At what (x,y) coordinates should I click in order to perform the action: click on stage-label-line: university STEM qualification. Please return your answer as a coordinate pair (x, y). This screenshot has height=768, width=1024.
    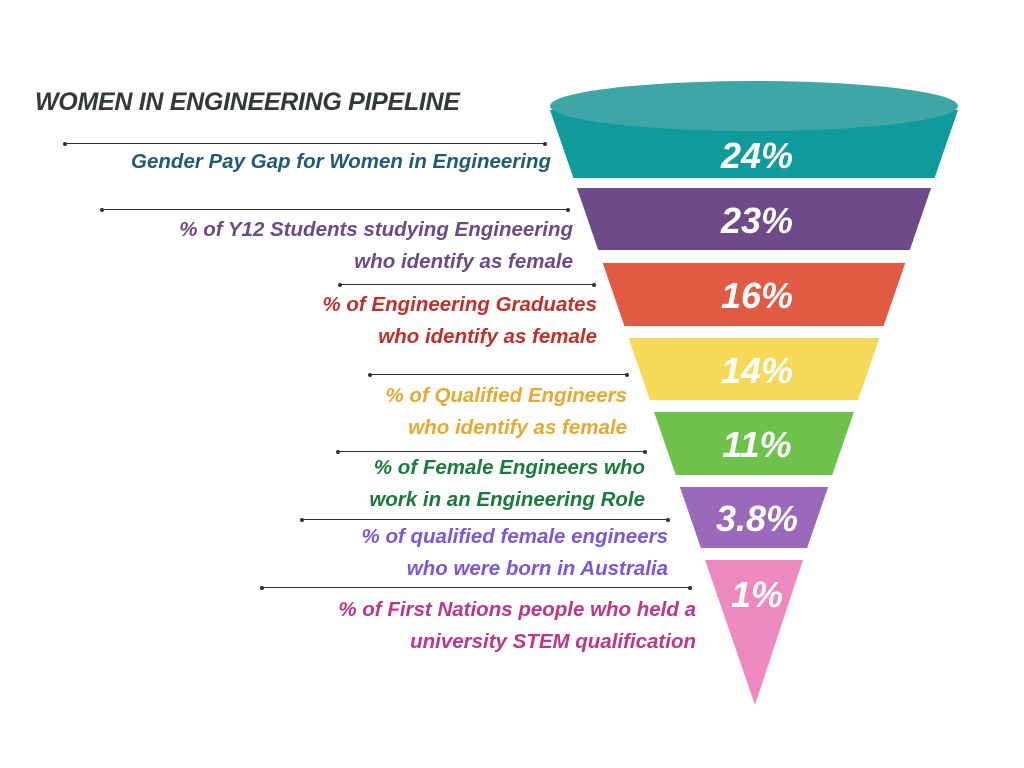
    Looking at the image, I should click on (553, 641).